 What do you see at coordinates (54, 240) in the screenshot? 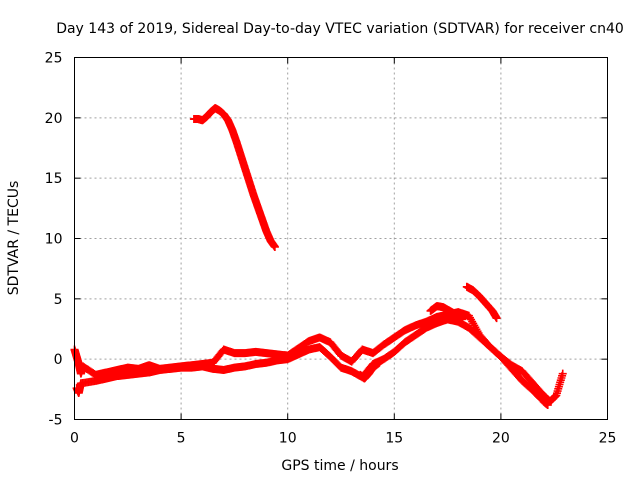
I see `y-tick-label: 10` at bounding box center [54, 240].